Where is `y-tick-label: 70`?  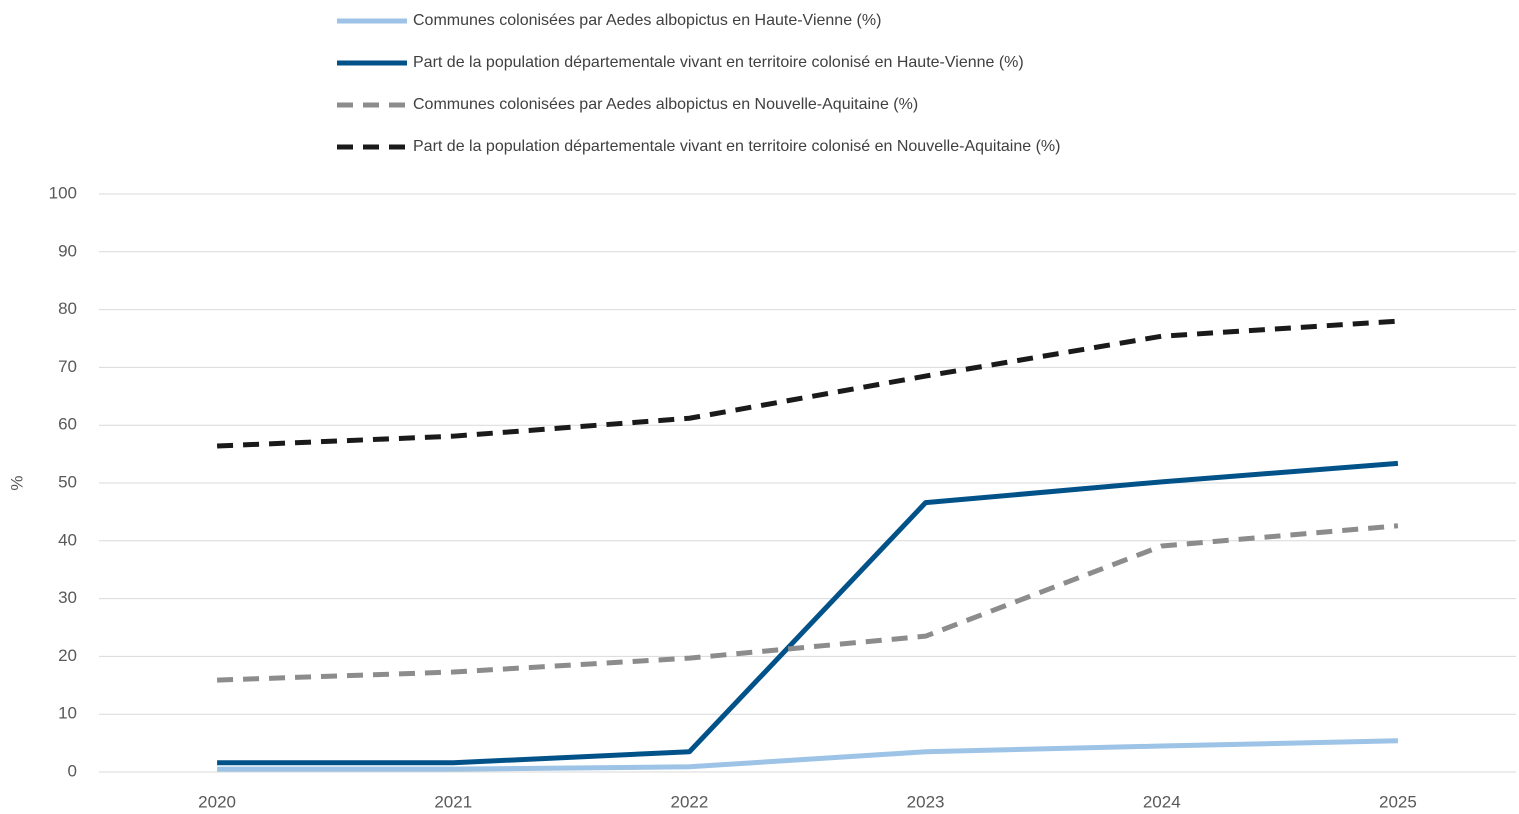
y-tick-label: 70 is located at coordinates (67, 366).